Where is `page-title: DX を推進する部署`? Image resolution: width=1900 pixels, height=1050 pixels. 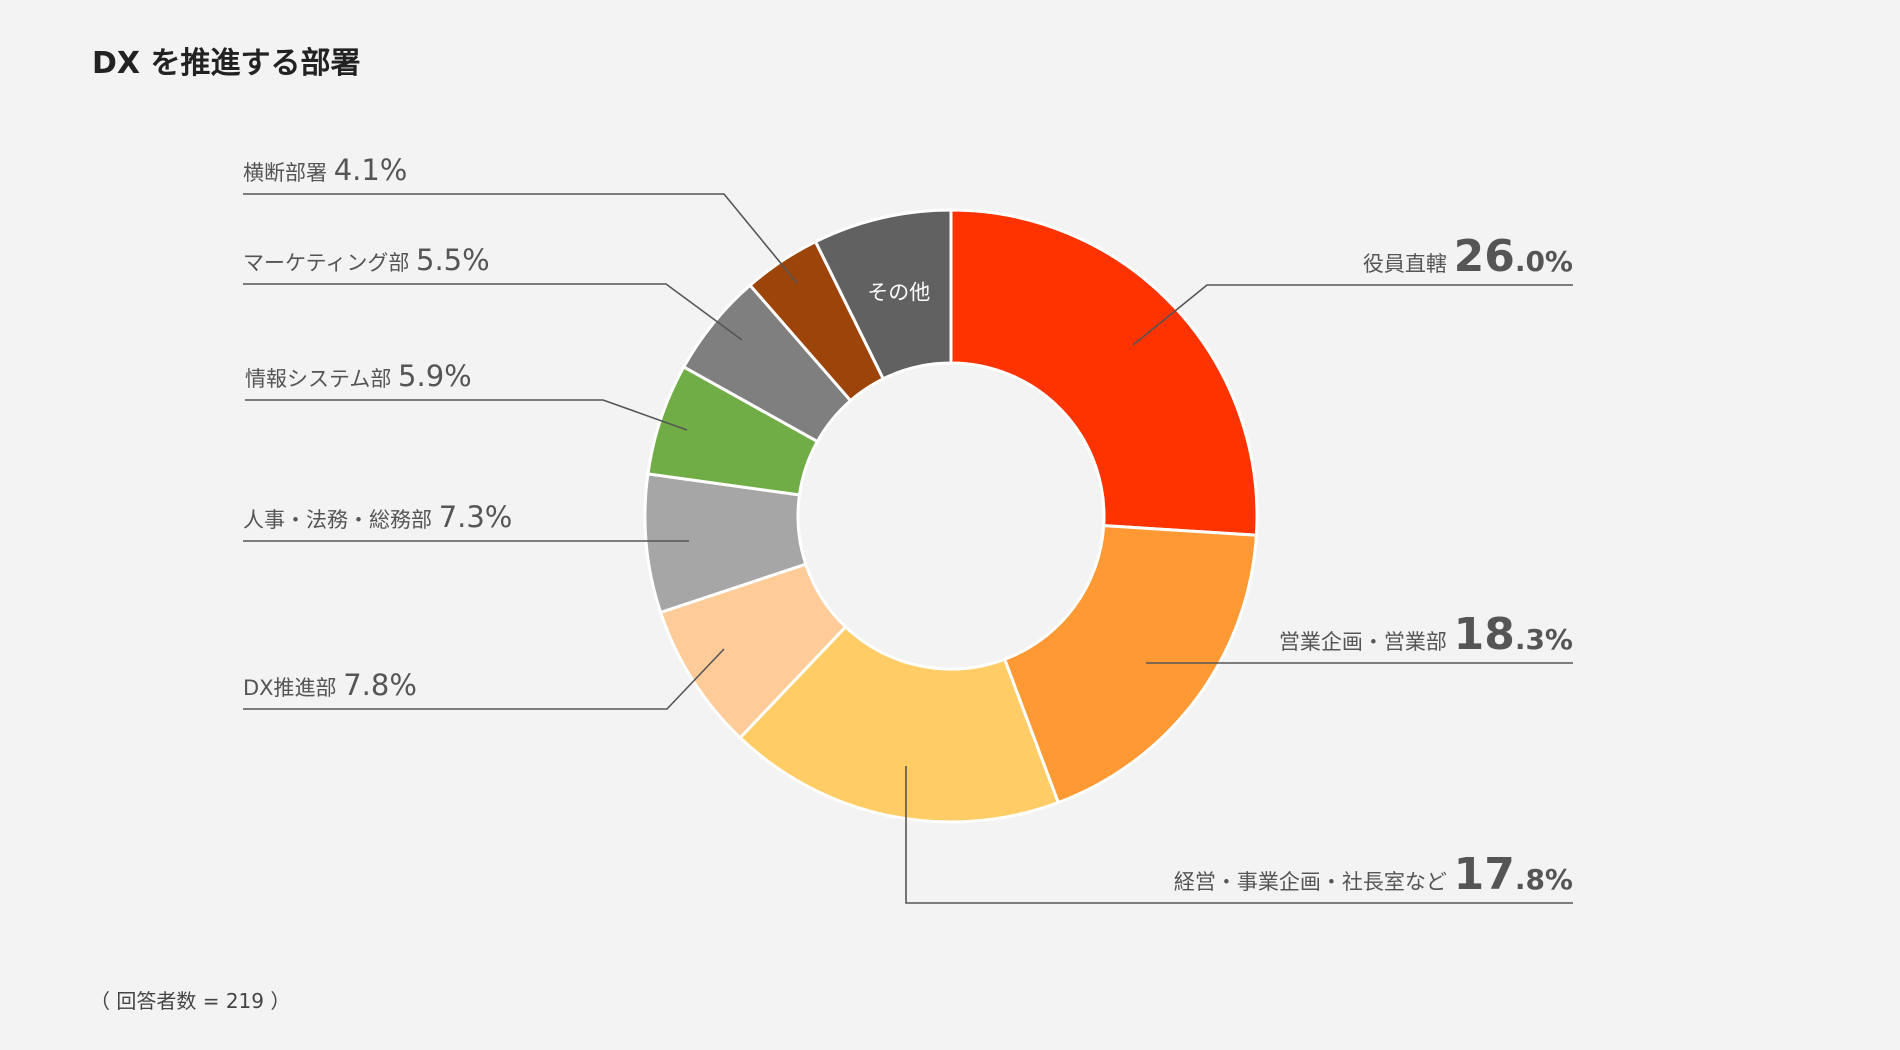
page-title: DX を推進する部署 is located at coordinates (226, 63).